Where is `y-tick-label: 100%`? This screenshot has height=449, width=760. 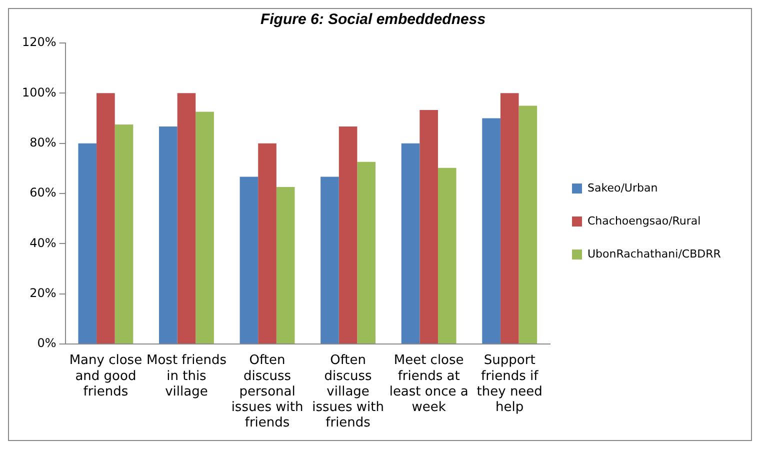
y-tick-label: 100% is located at coordinates (39, 92).